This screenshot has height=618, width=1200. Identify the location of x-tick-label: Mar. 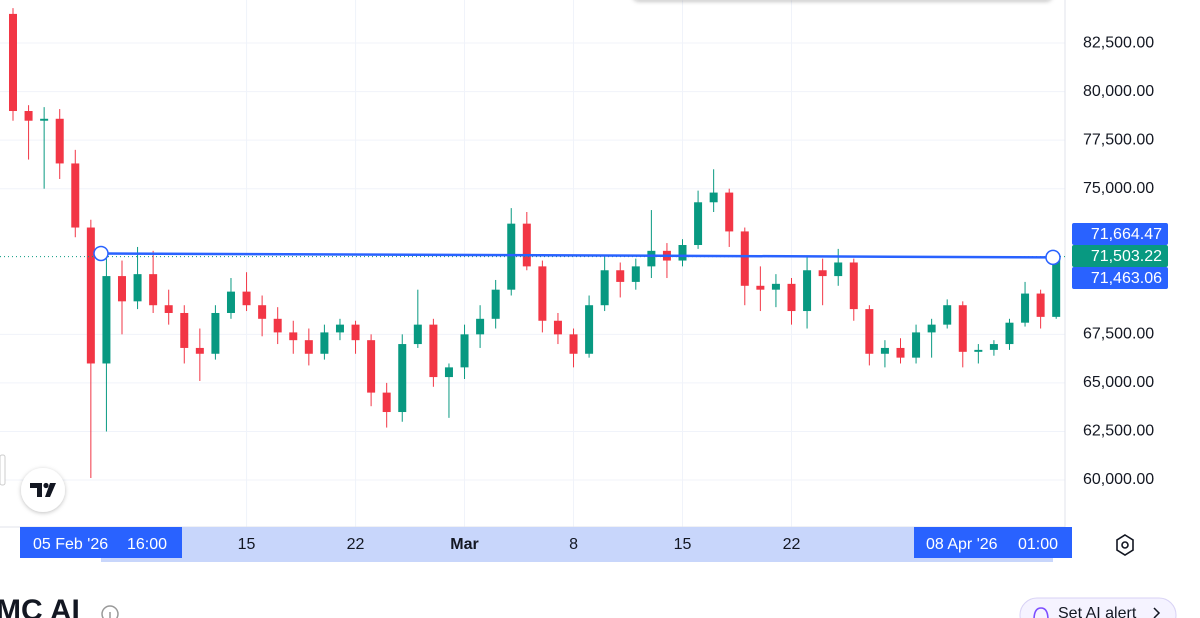
(464, 544).